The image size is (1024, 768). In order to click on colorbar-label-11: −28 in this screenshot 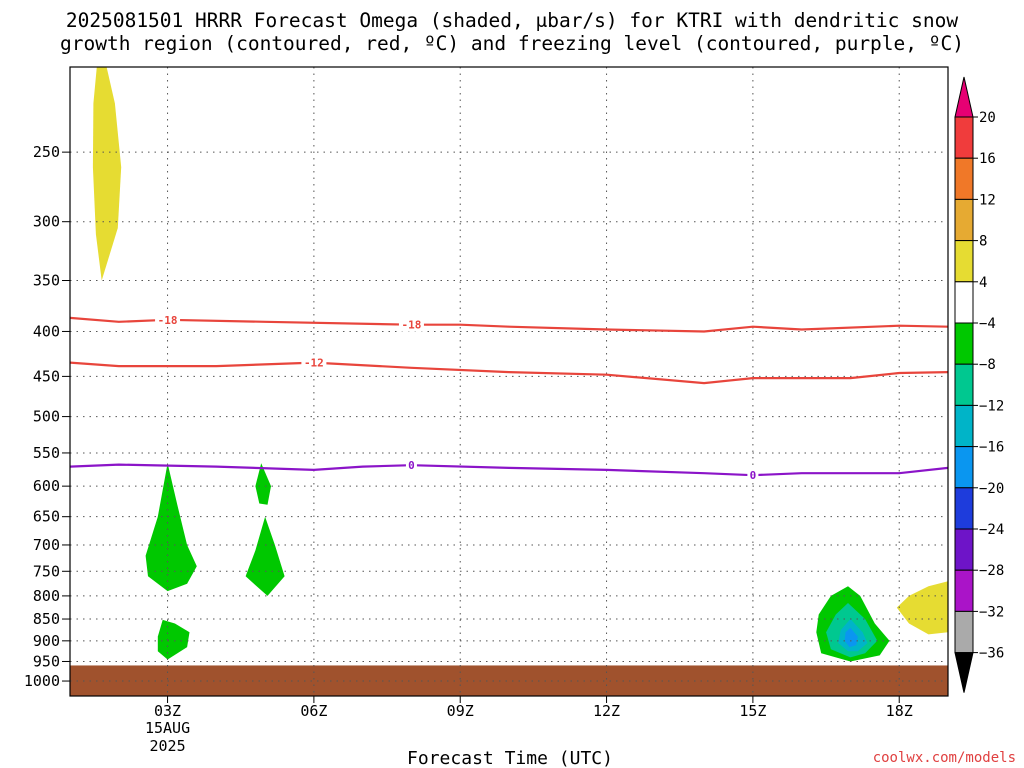, I will do `click(991, 571)`.